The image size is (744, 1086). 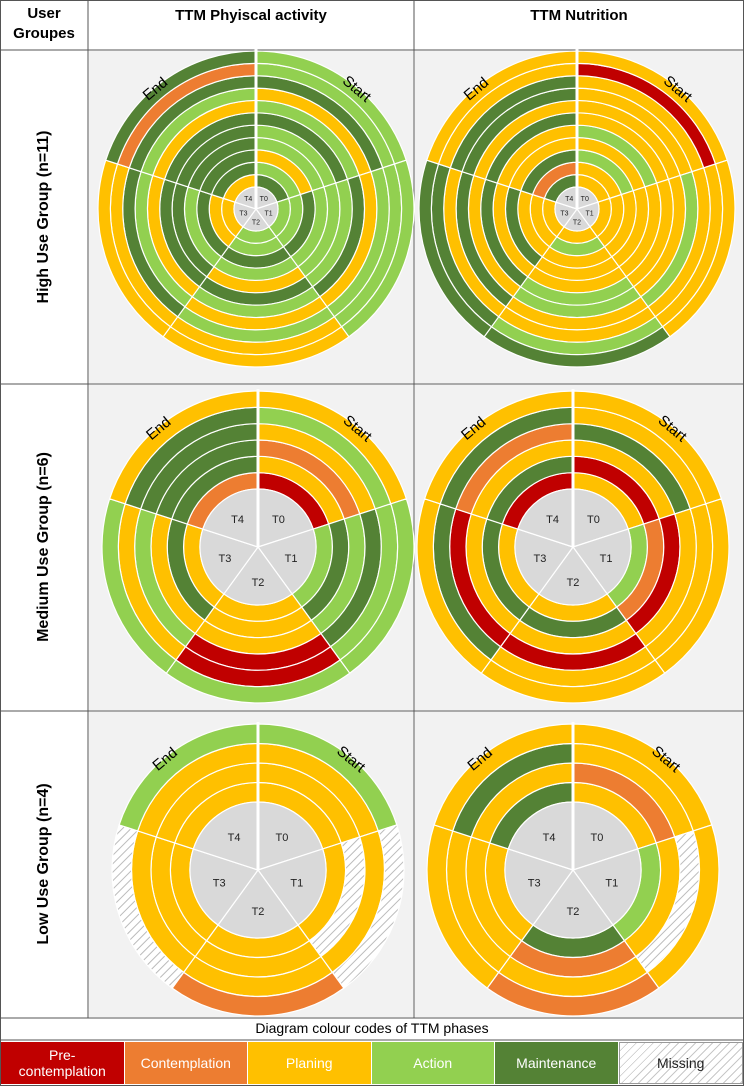 What do you see at coordinates (680, 1063) in the screenshot?
I see `legend-item-missing: Missing` at bounding box center [680, 1063].